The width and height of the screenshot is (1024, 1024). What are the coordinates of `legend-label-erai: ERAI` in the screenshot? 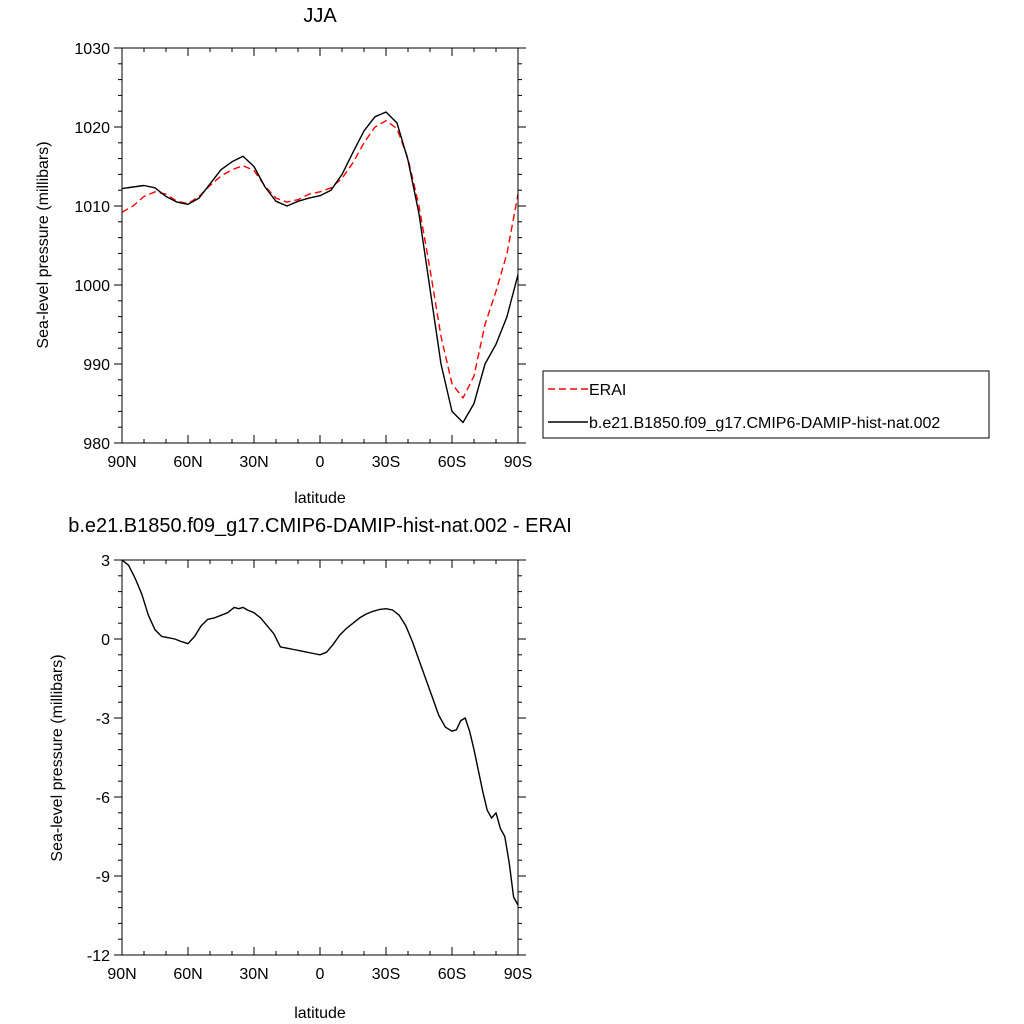 It's located at (607, 390).